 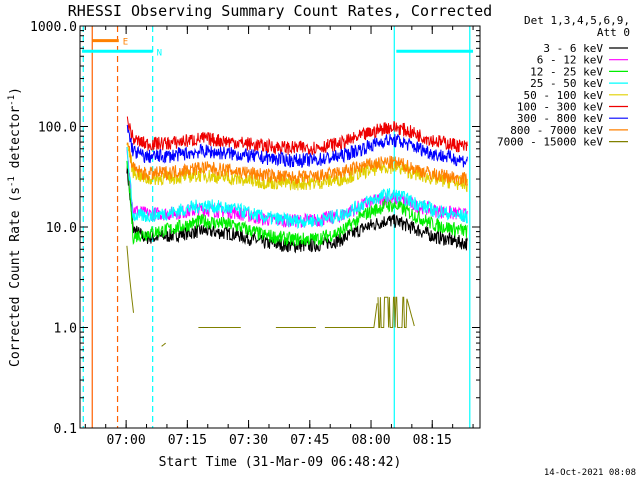 I want to click on y-tick-label: 100.0, so click(x=57, y=128).